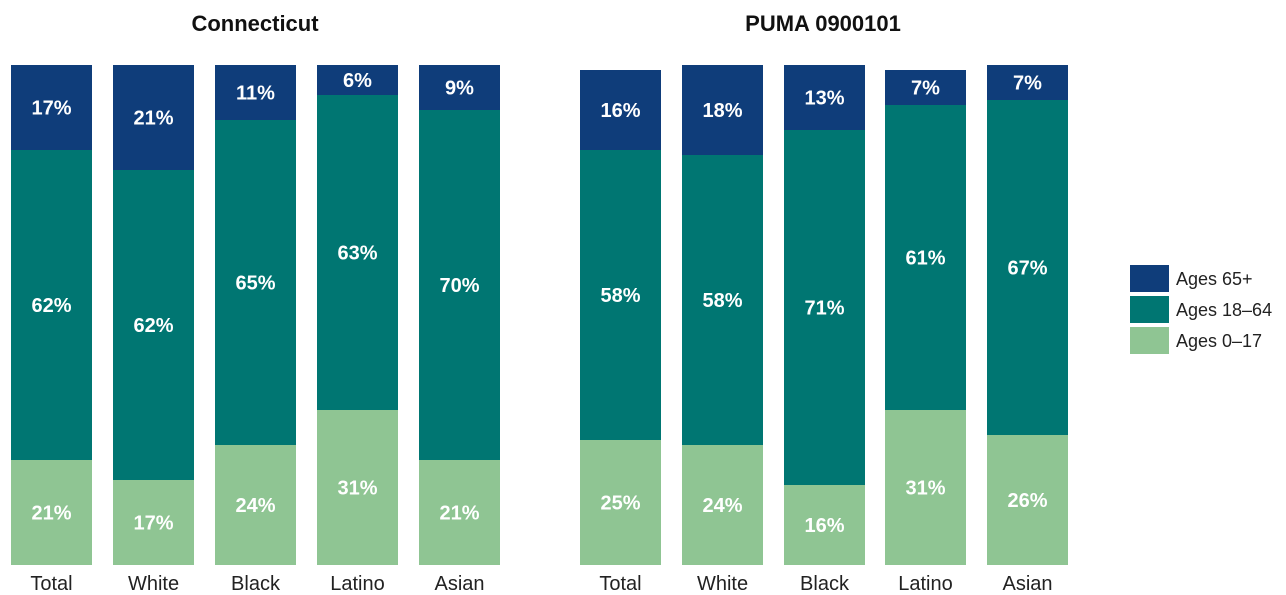 The width and height of the screenshot is (1286, 595). I want to click on data-label: 13%, so click(824, 99).